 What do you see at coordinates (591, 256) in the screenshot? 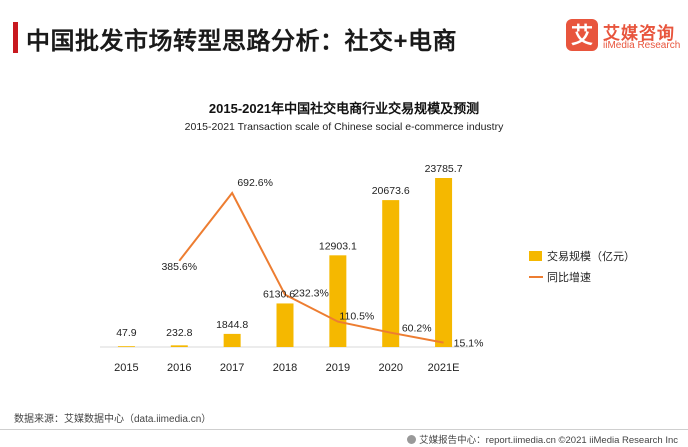
I see `legend-label-bar: 交易规模（亿元）` at bounding box center [591, 256].